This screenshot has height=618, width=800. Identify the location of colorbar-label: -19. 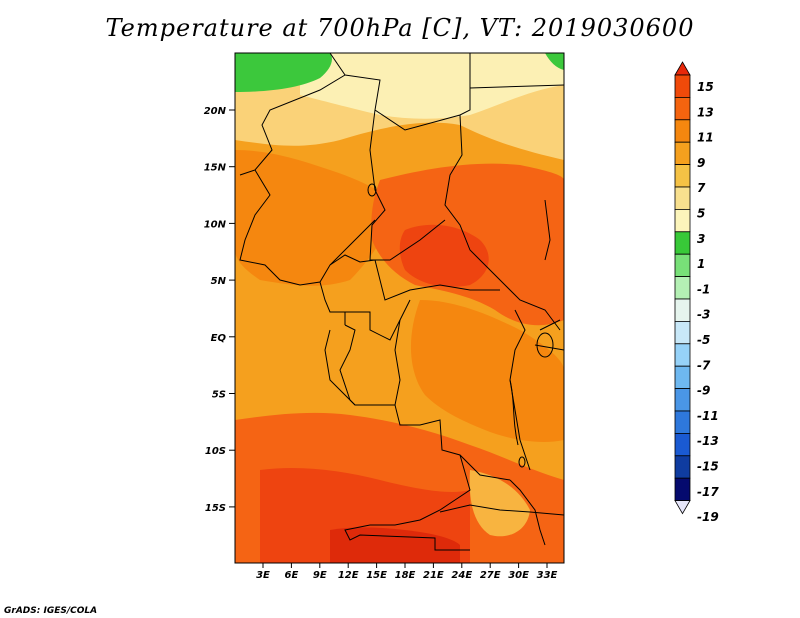
(708, 517).